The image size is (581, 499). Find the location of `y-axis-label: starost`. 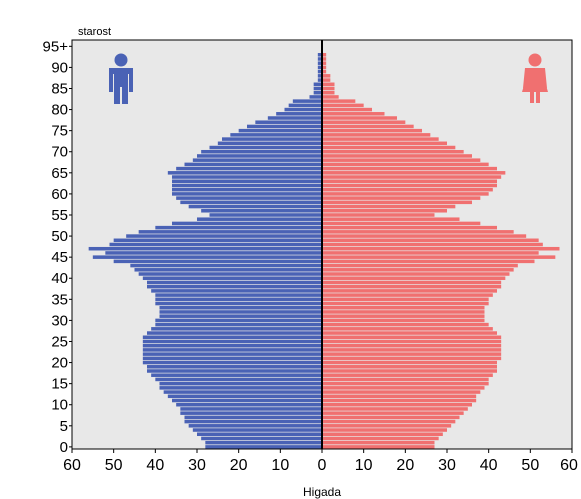

y-axis-label: starost is located at coordinates (94, 32).